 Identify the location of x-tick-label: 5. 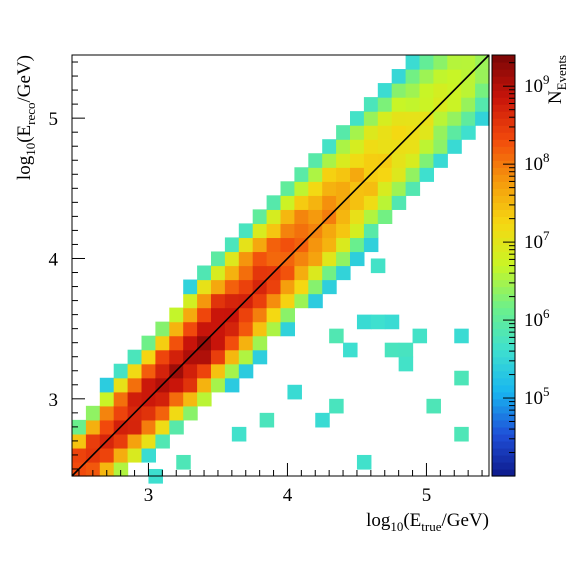
(427, 495).